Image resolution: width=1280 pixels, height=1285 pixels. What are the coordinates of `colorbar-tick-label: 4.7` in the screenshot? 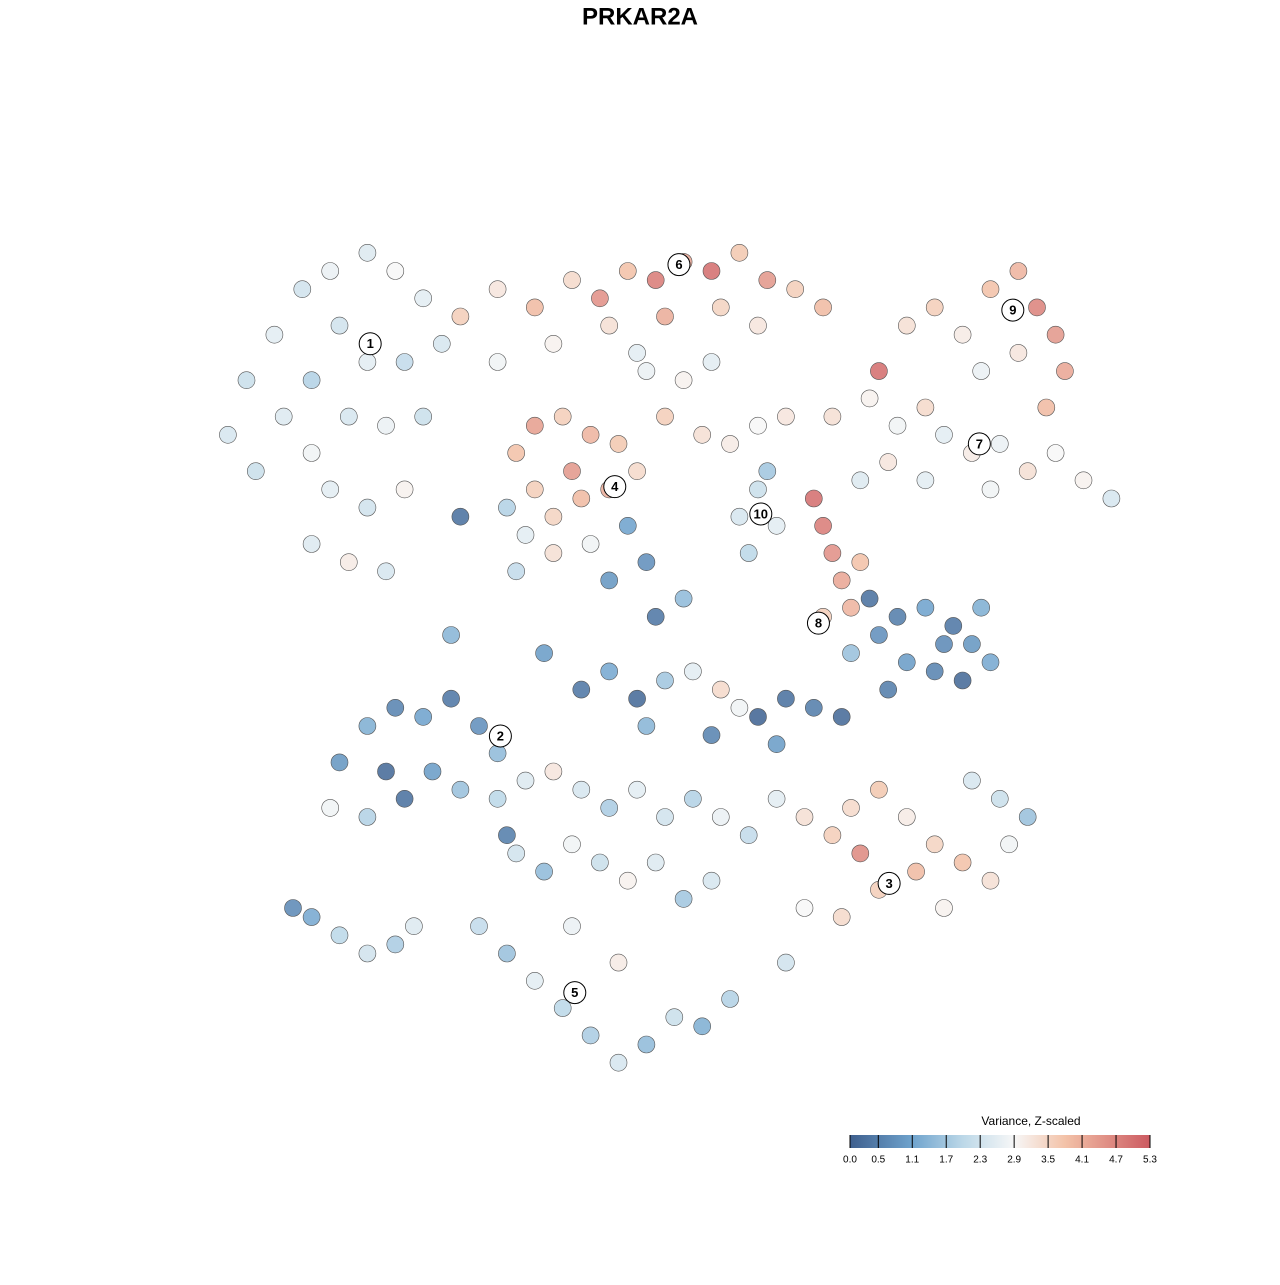 It's located at (1116, 1160).